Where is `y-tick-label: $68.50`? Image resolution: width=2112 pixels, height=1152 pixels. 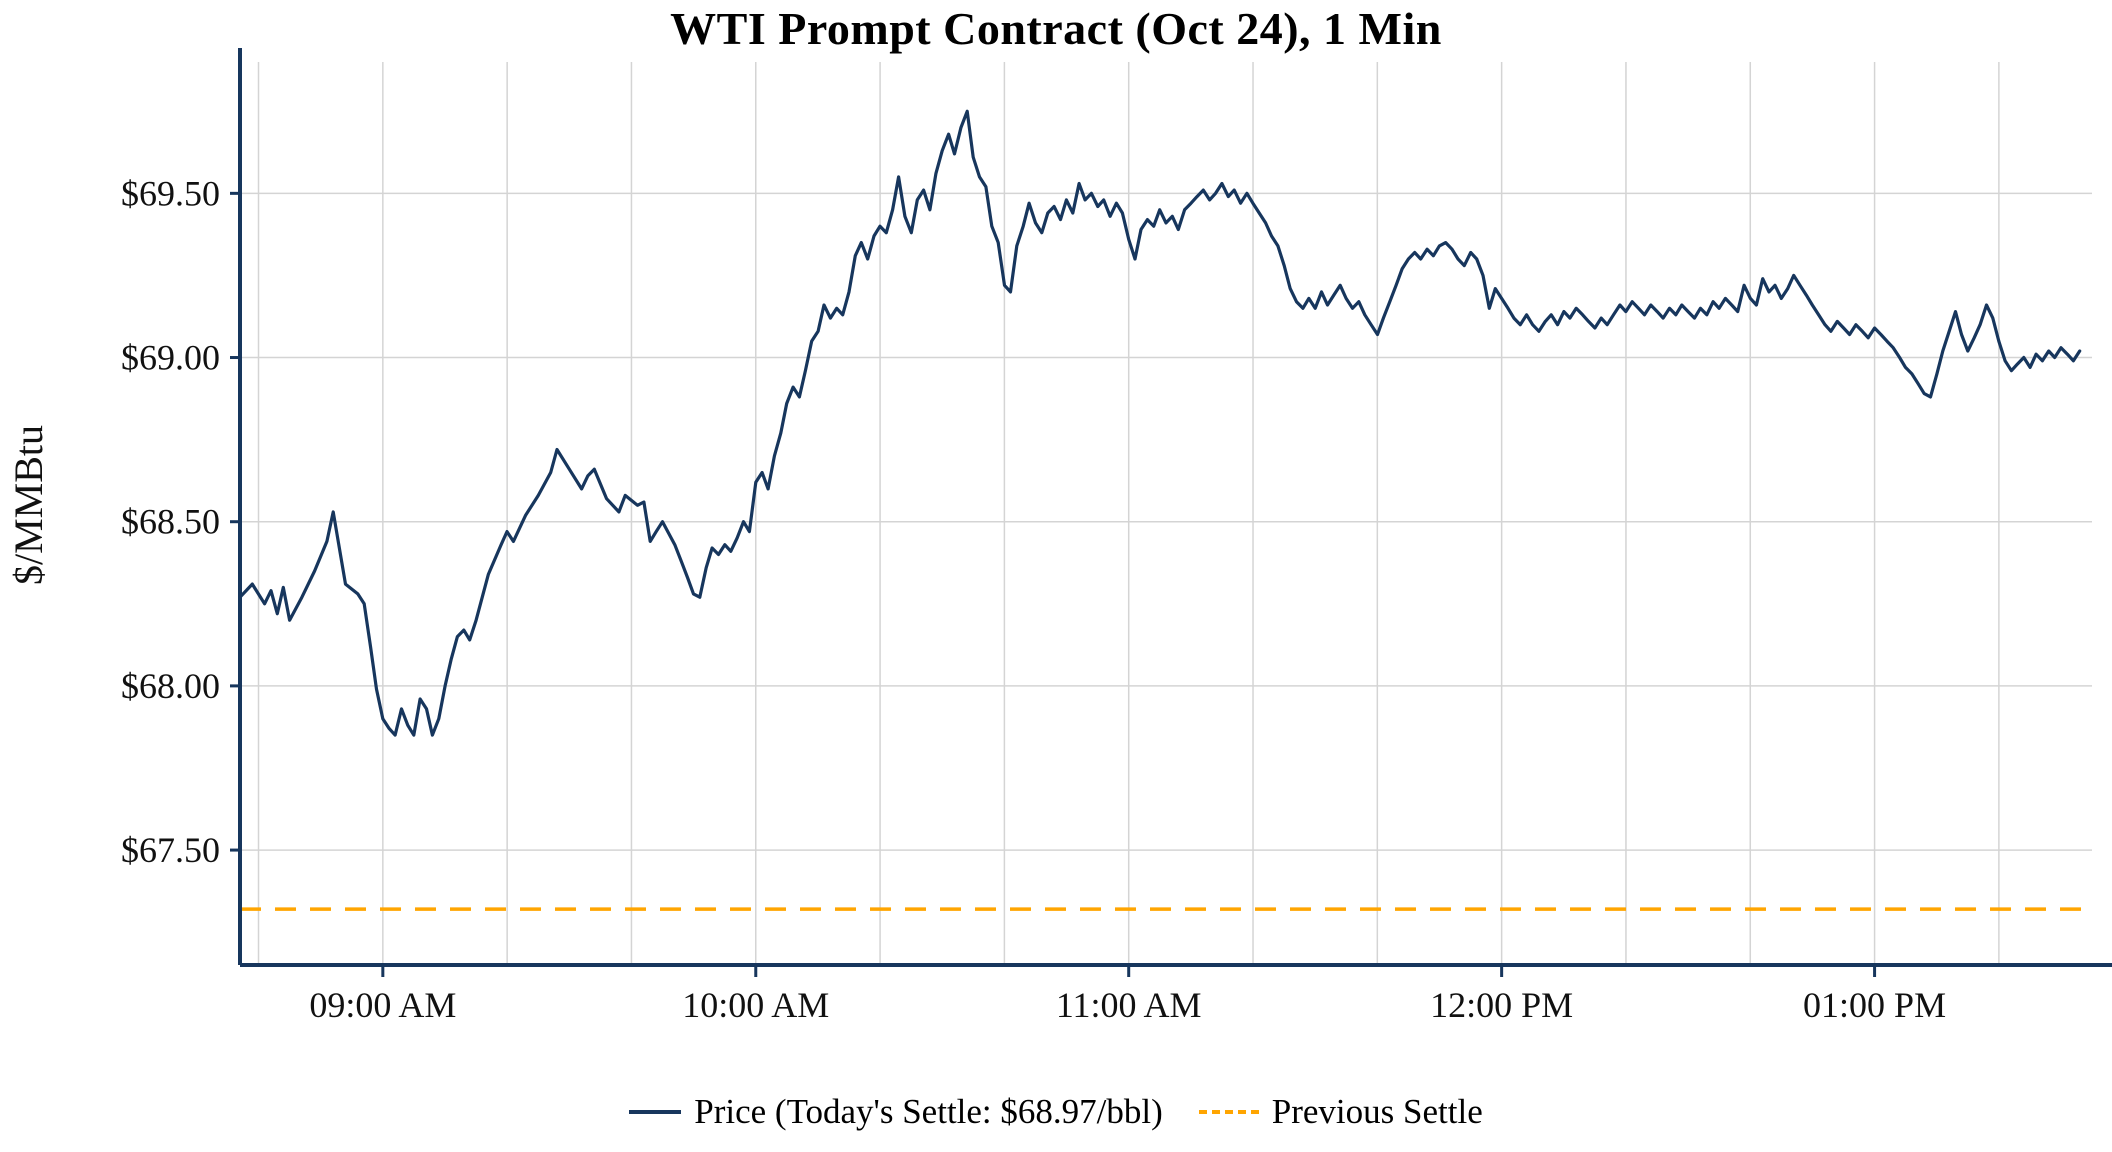
y-tick-label: $68.50 is located at coordinates (170, 522).